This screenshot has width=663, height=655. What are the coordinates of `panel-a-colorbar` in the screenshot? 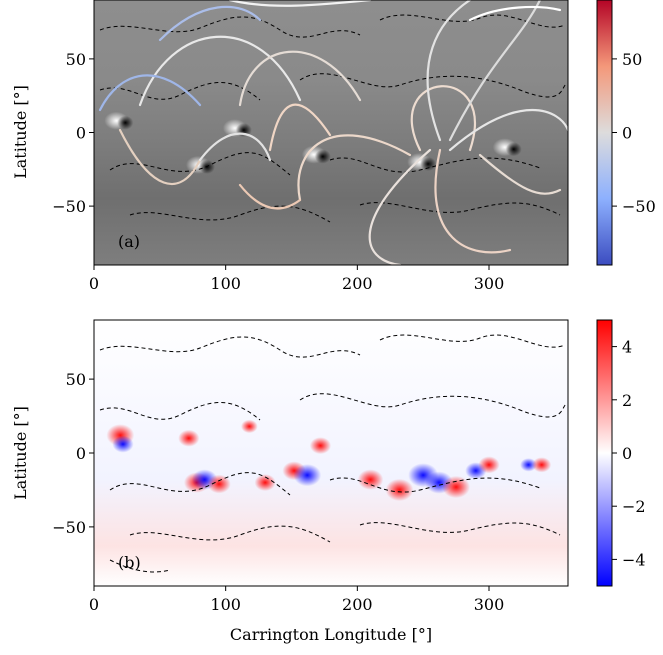 It's located at (604, 133).